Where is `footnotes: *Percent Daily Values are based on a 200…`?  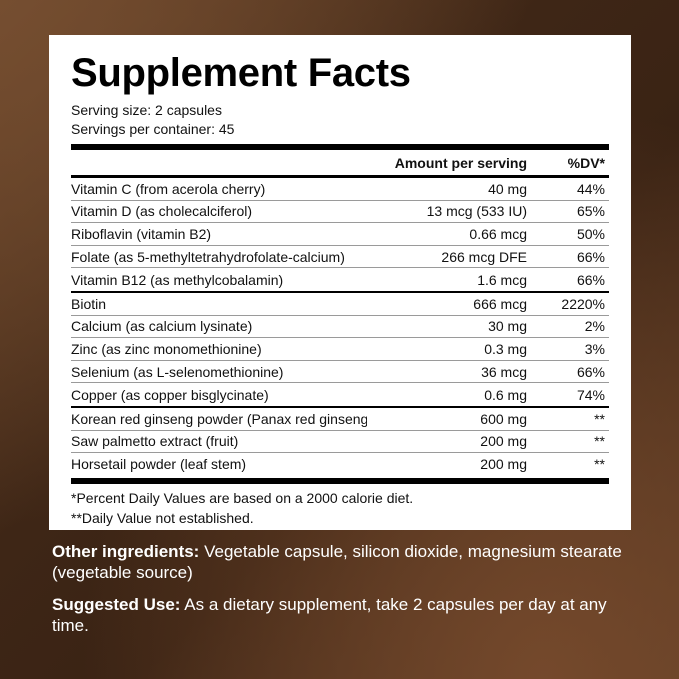 footnotes: *Percent Daily Values are based on a 200… is located at coordinates (340, 508).